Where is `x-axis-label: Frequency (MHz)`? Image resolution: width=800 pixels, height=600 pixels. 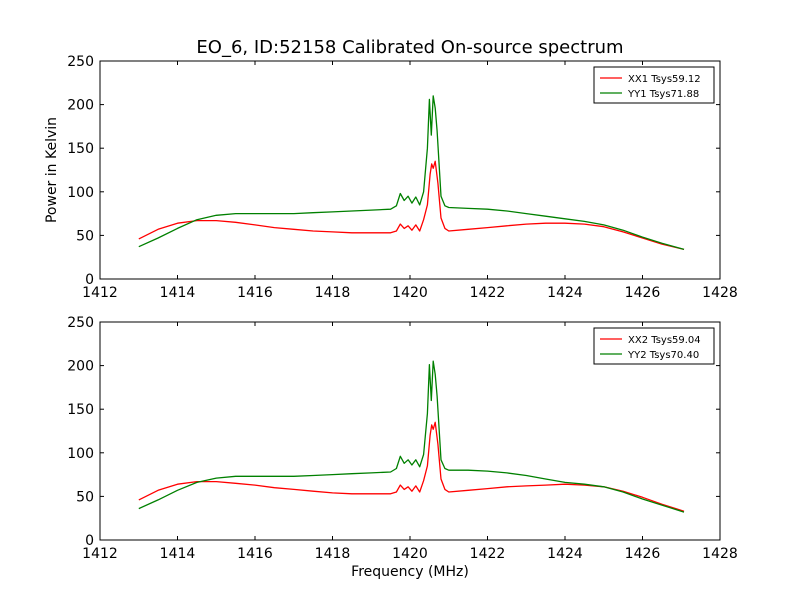
x-axis-label: Frequency (MHz) is located at coordinates (410, 572).